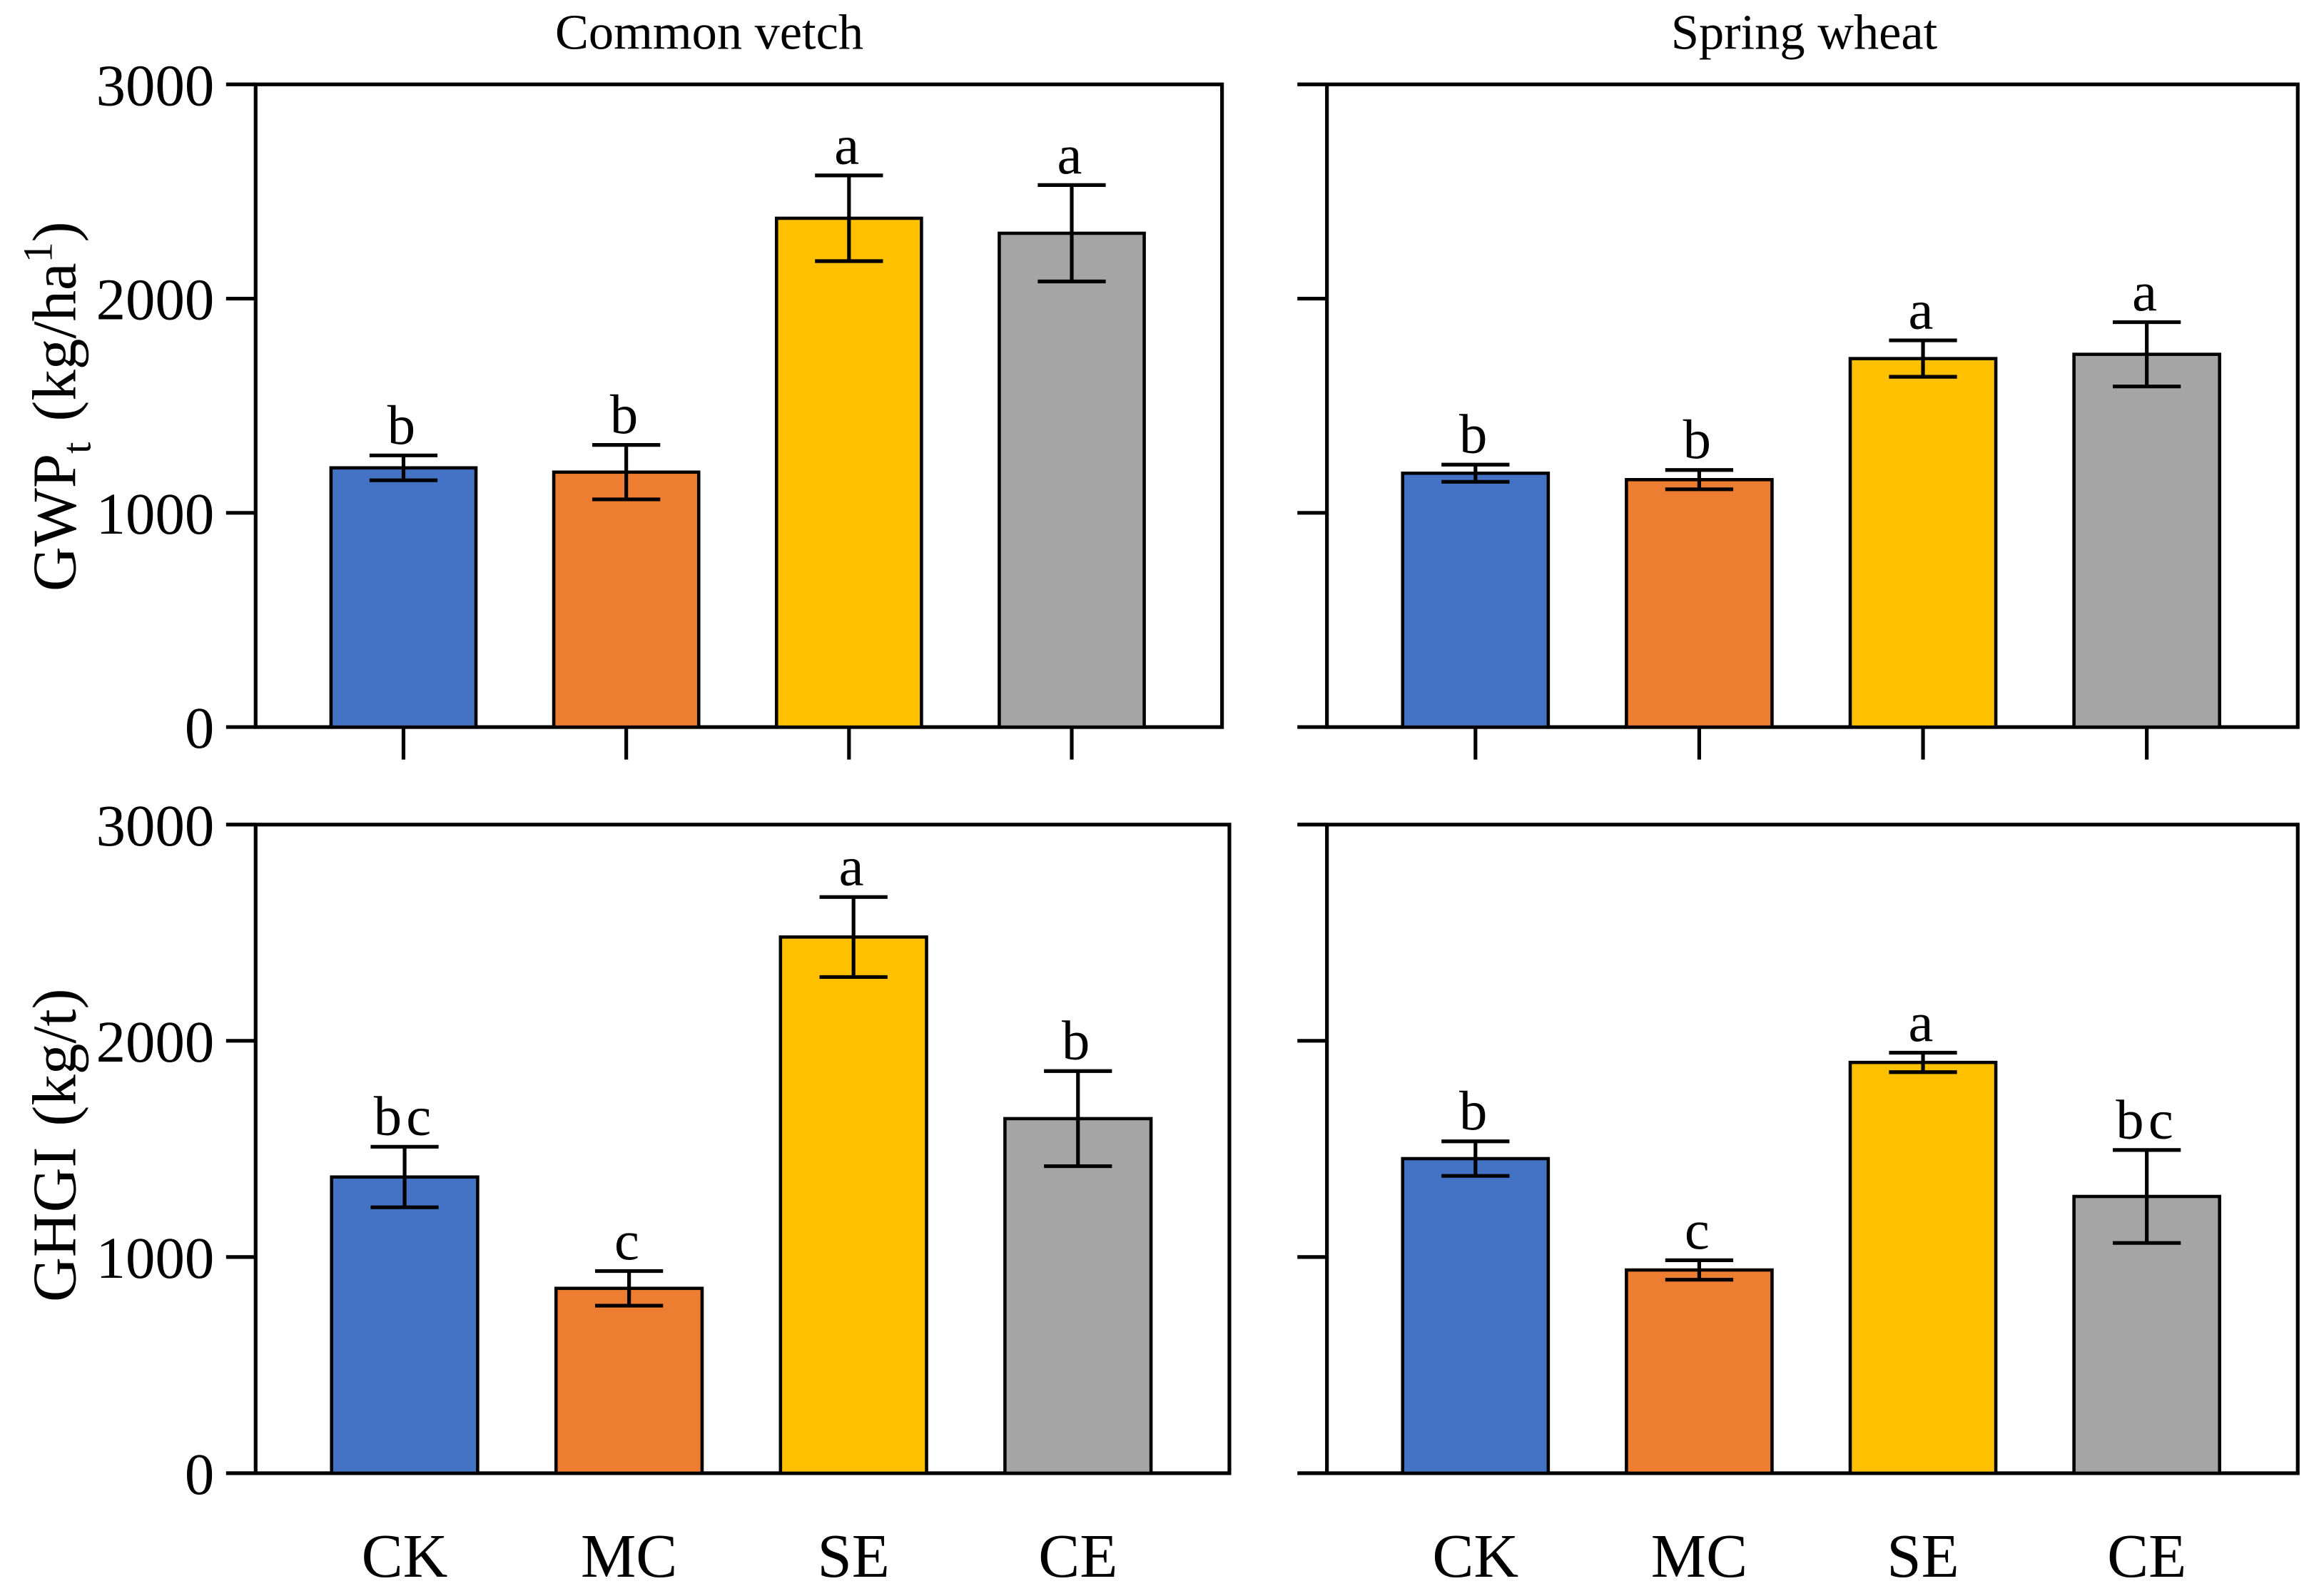 This screenshot has width=2314, height=1596. I want to click on y-axis-title: GWPt (kg/ha1), so click(56, 406).